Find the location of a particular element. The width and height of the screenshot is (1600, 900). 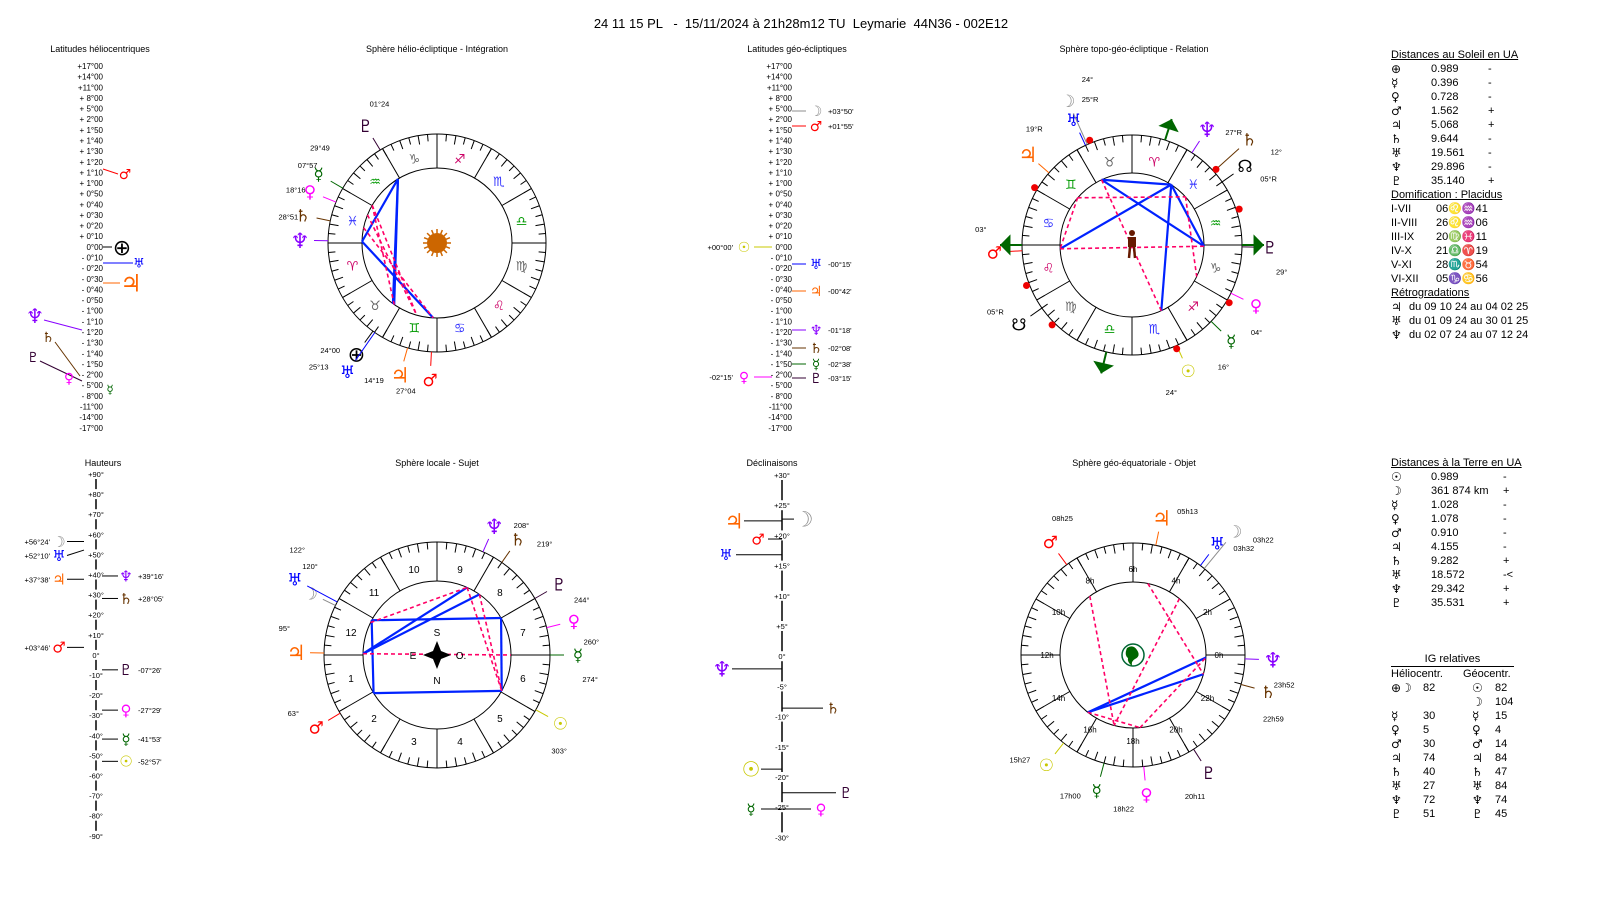

helio-lat-tick-label: - 1°40 is located at coordinates (93, 353).